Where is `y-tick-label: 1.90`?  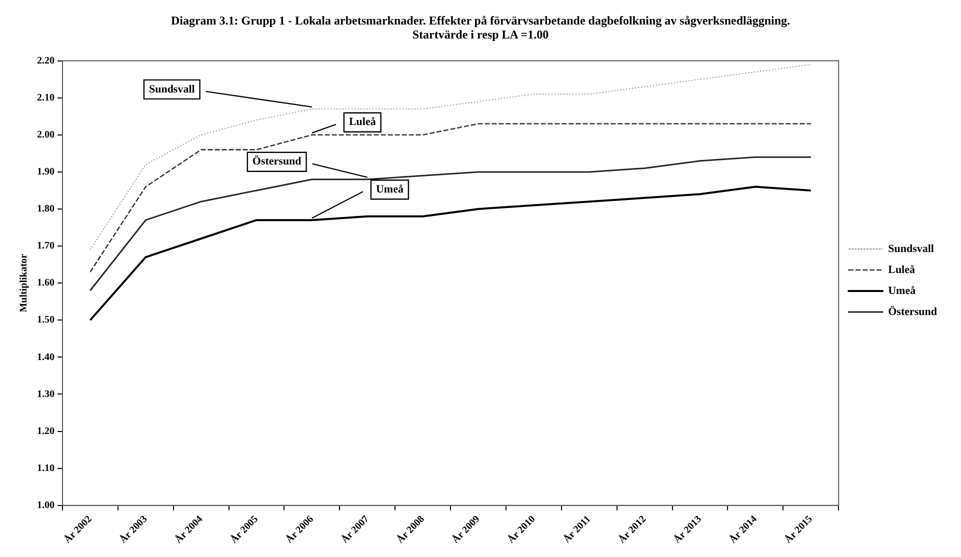 y-tick-label: 1.90 is located at coordinates (45, 172).